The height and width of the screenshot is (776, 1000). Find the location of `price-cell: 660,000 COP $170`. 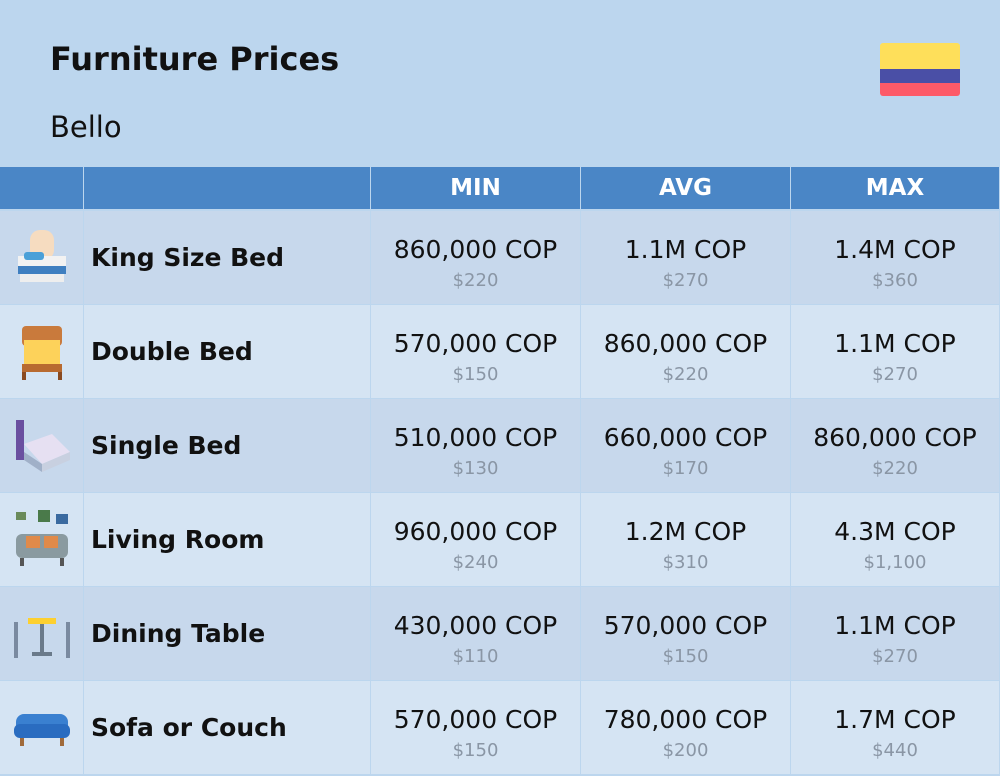

price-cell: 660,000 COP $170 is located at coordinates (685, 445).